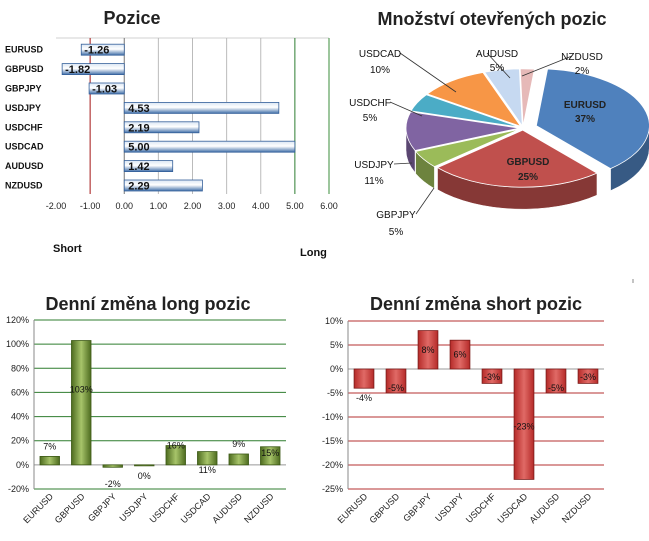 The width and height of the screenshot is (649, 541). Describe the element at coordinates (107, 119) in the screenshot. I see `positions-value-labels: -1.26 -1.82-1.03 4.53 2.19 5.00 1.42 2.29` at that location.